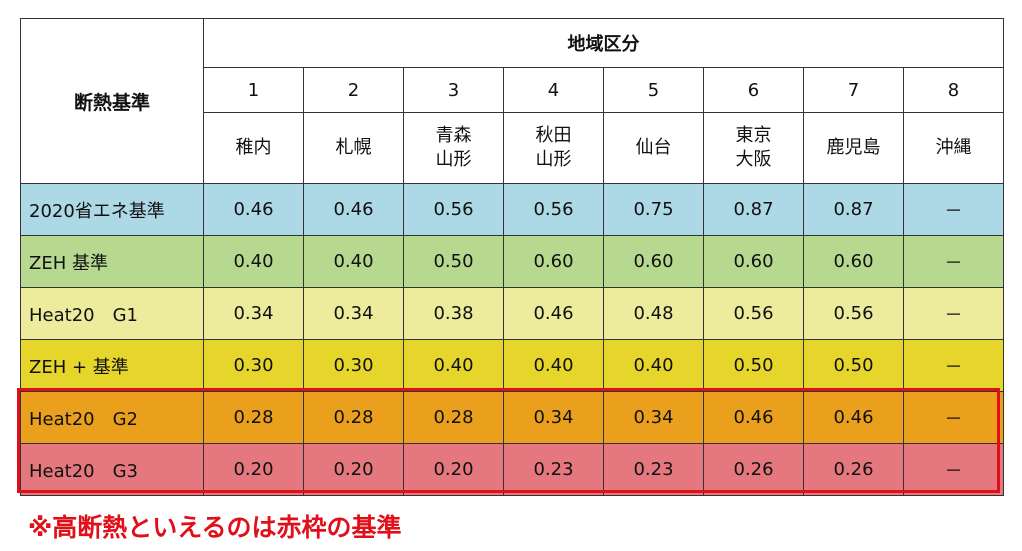 The width and height of the screenshot is (1022, 551). What do you see at coordinates (453, 313) in the screenshot?
I see `ua-value-cell: 0.38` at bounding box center [453, 313].